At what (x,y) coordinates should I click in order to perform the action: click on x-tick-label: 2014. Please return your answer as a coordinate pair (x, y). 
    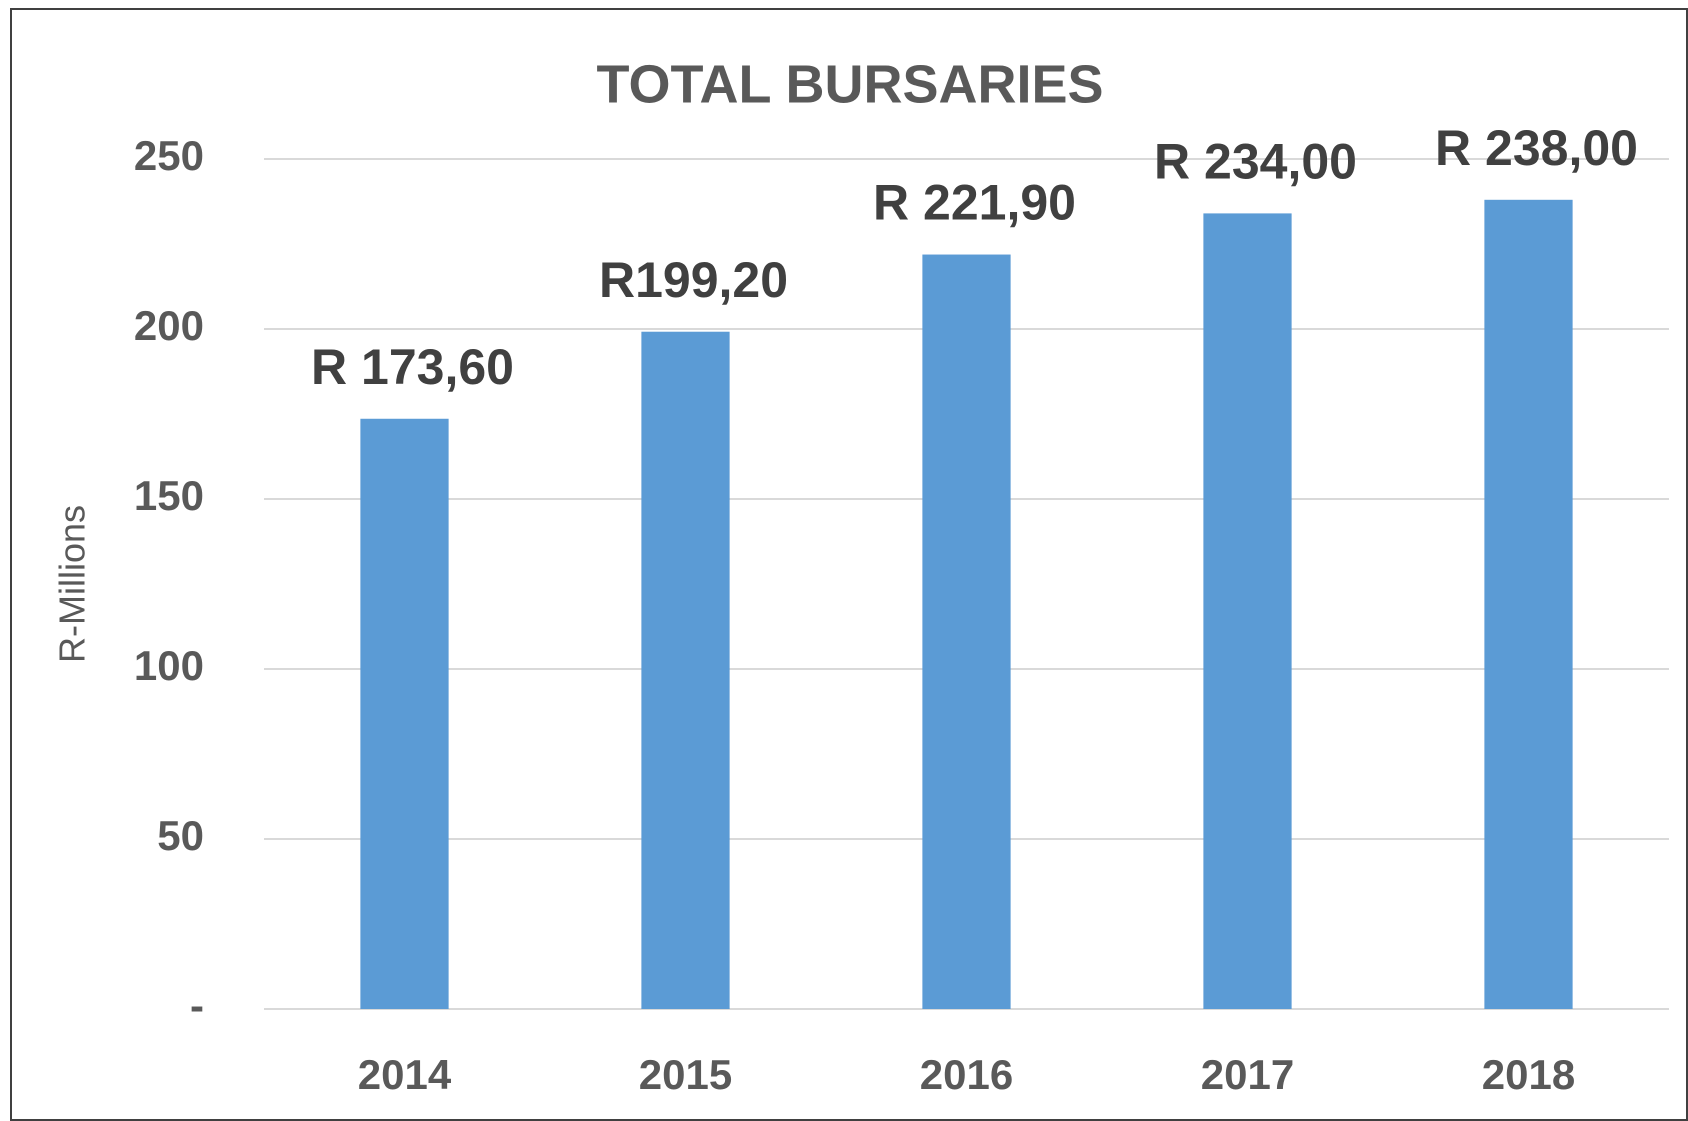
    Looking at the image, I should click on (405, 1074).